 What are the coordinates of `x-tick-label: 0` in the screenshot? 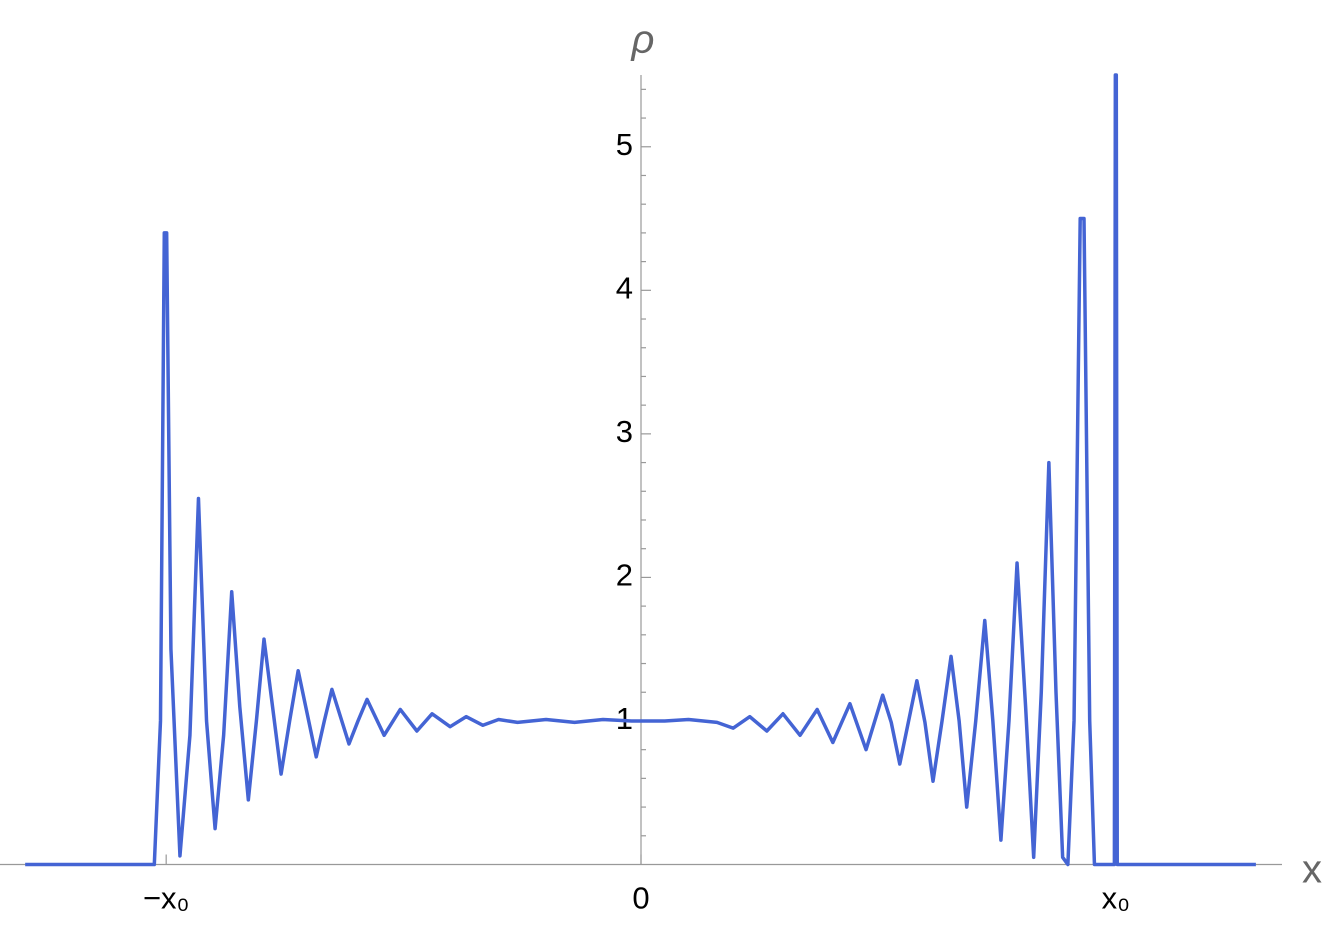 It's located at (640, 898).